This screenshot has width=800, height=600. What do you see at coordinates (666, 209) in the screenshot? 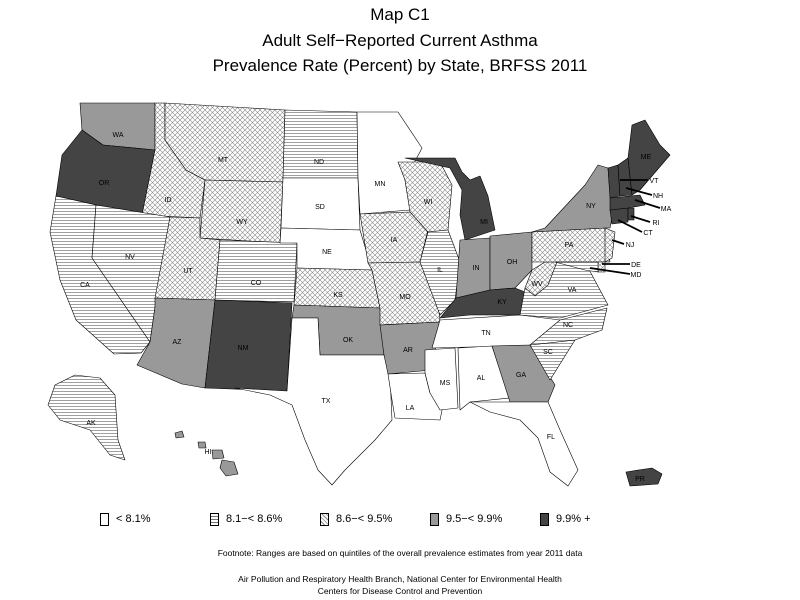
I see `state-label-ma: MA` at bounding box center [666, 209].